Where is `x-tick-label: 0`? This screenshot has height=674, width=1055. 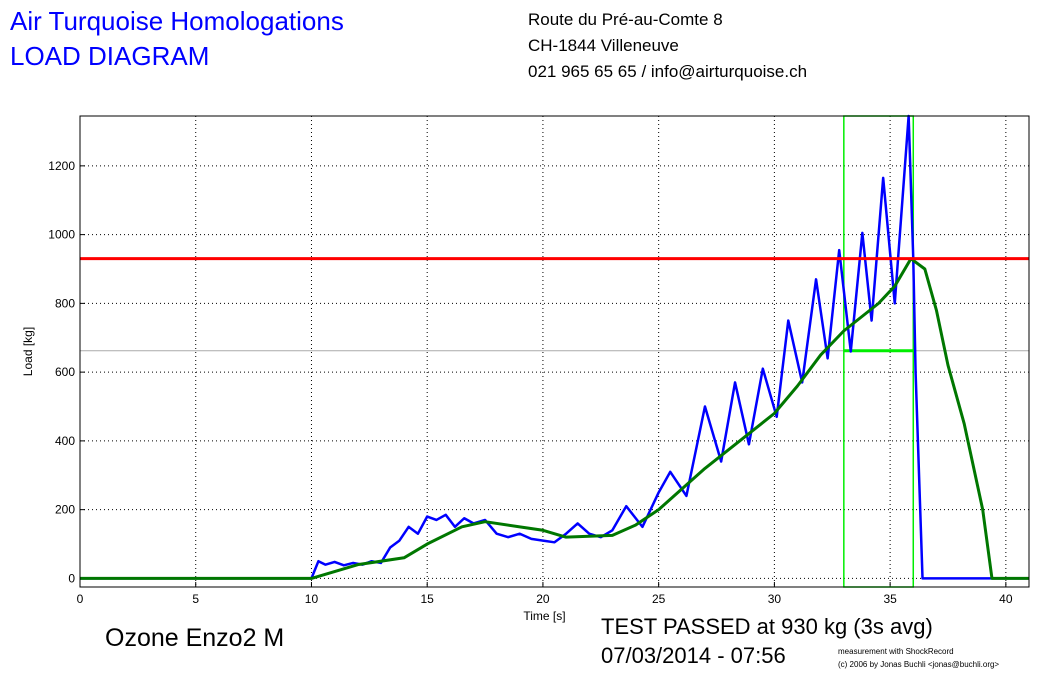
x-tick-label: 0 is located at coordinates (80, 599).